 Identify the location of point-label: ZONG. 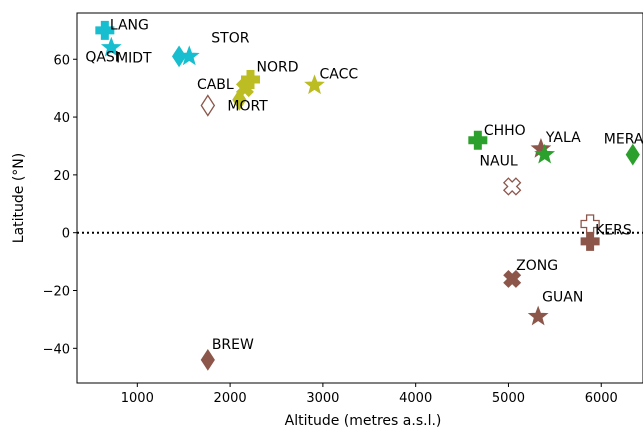
(537, 266).